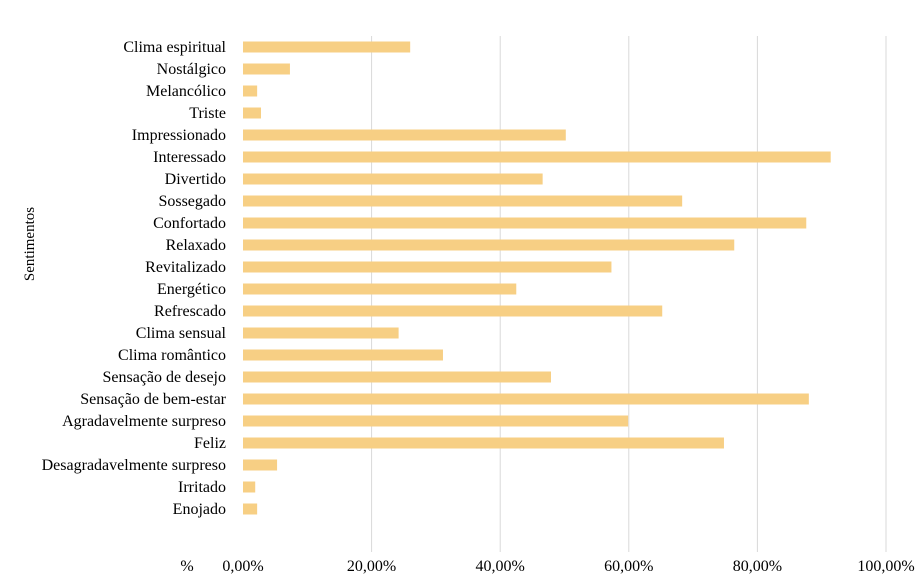 The height and width of the screenshot is (581, 922). Describe the element at coordinates (164, 377) in the screenshot. I see `category-label: Sensação de desejo` at that location.